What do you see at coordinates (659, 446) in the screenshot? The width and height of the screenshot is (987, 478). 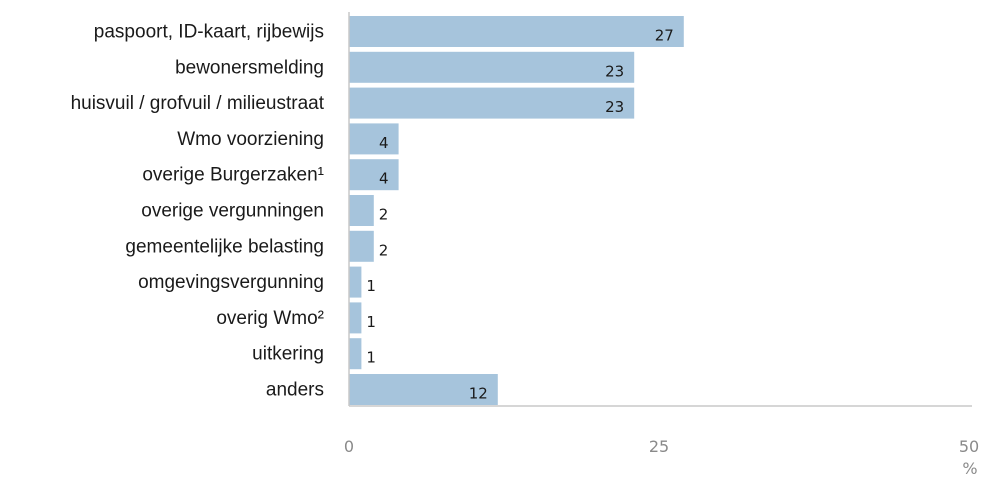 I see `x-tick-label: 25` at bounding box center [659, 446].